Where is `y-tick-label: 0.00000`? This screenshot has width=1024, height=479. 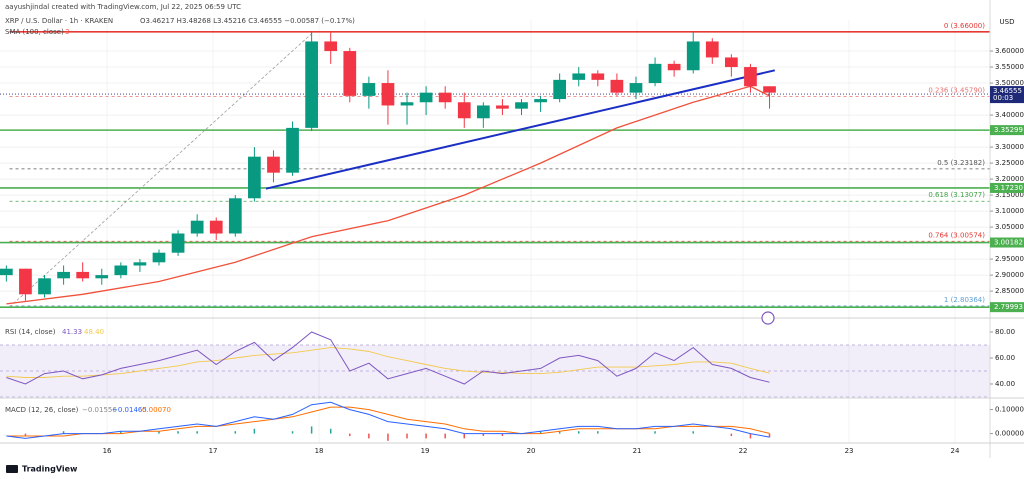
y-tick-label: 0.00000 is located at coordinates (1009, 434).